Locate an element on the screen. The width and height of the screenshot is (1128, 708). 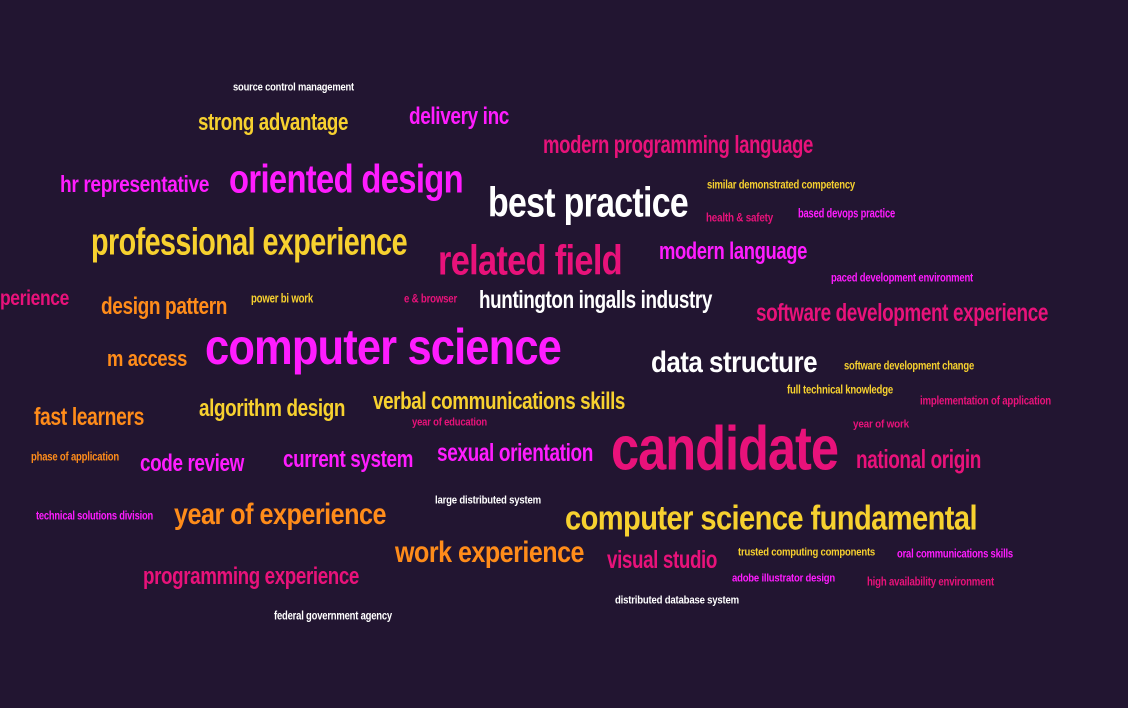
word-cloud-term: strong advantage is located at coordinates (273, 121).